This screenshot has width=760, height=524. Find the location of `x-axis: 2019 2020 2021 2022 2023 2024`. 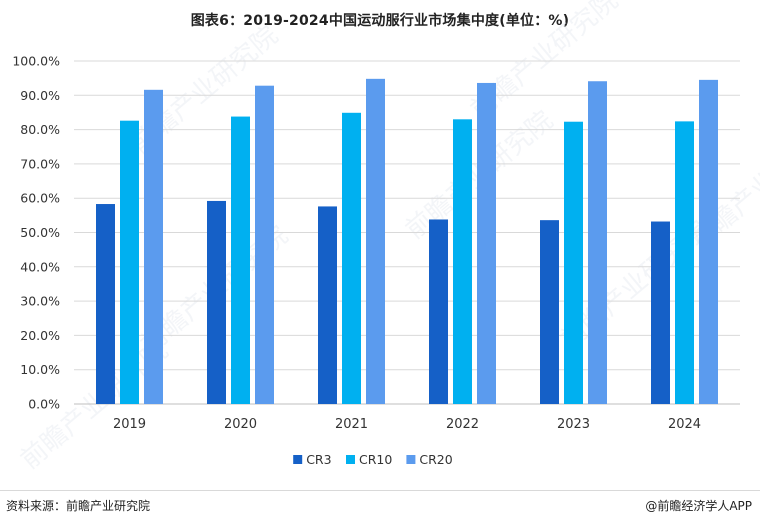

x-axis: 2019 2020 2021 2022 2023 2024 is located at coordinates (407, 424).